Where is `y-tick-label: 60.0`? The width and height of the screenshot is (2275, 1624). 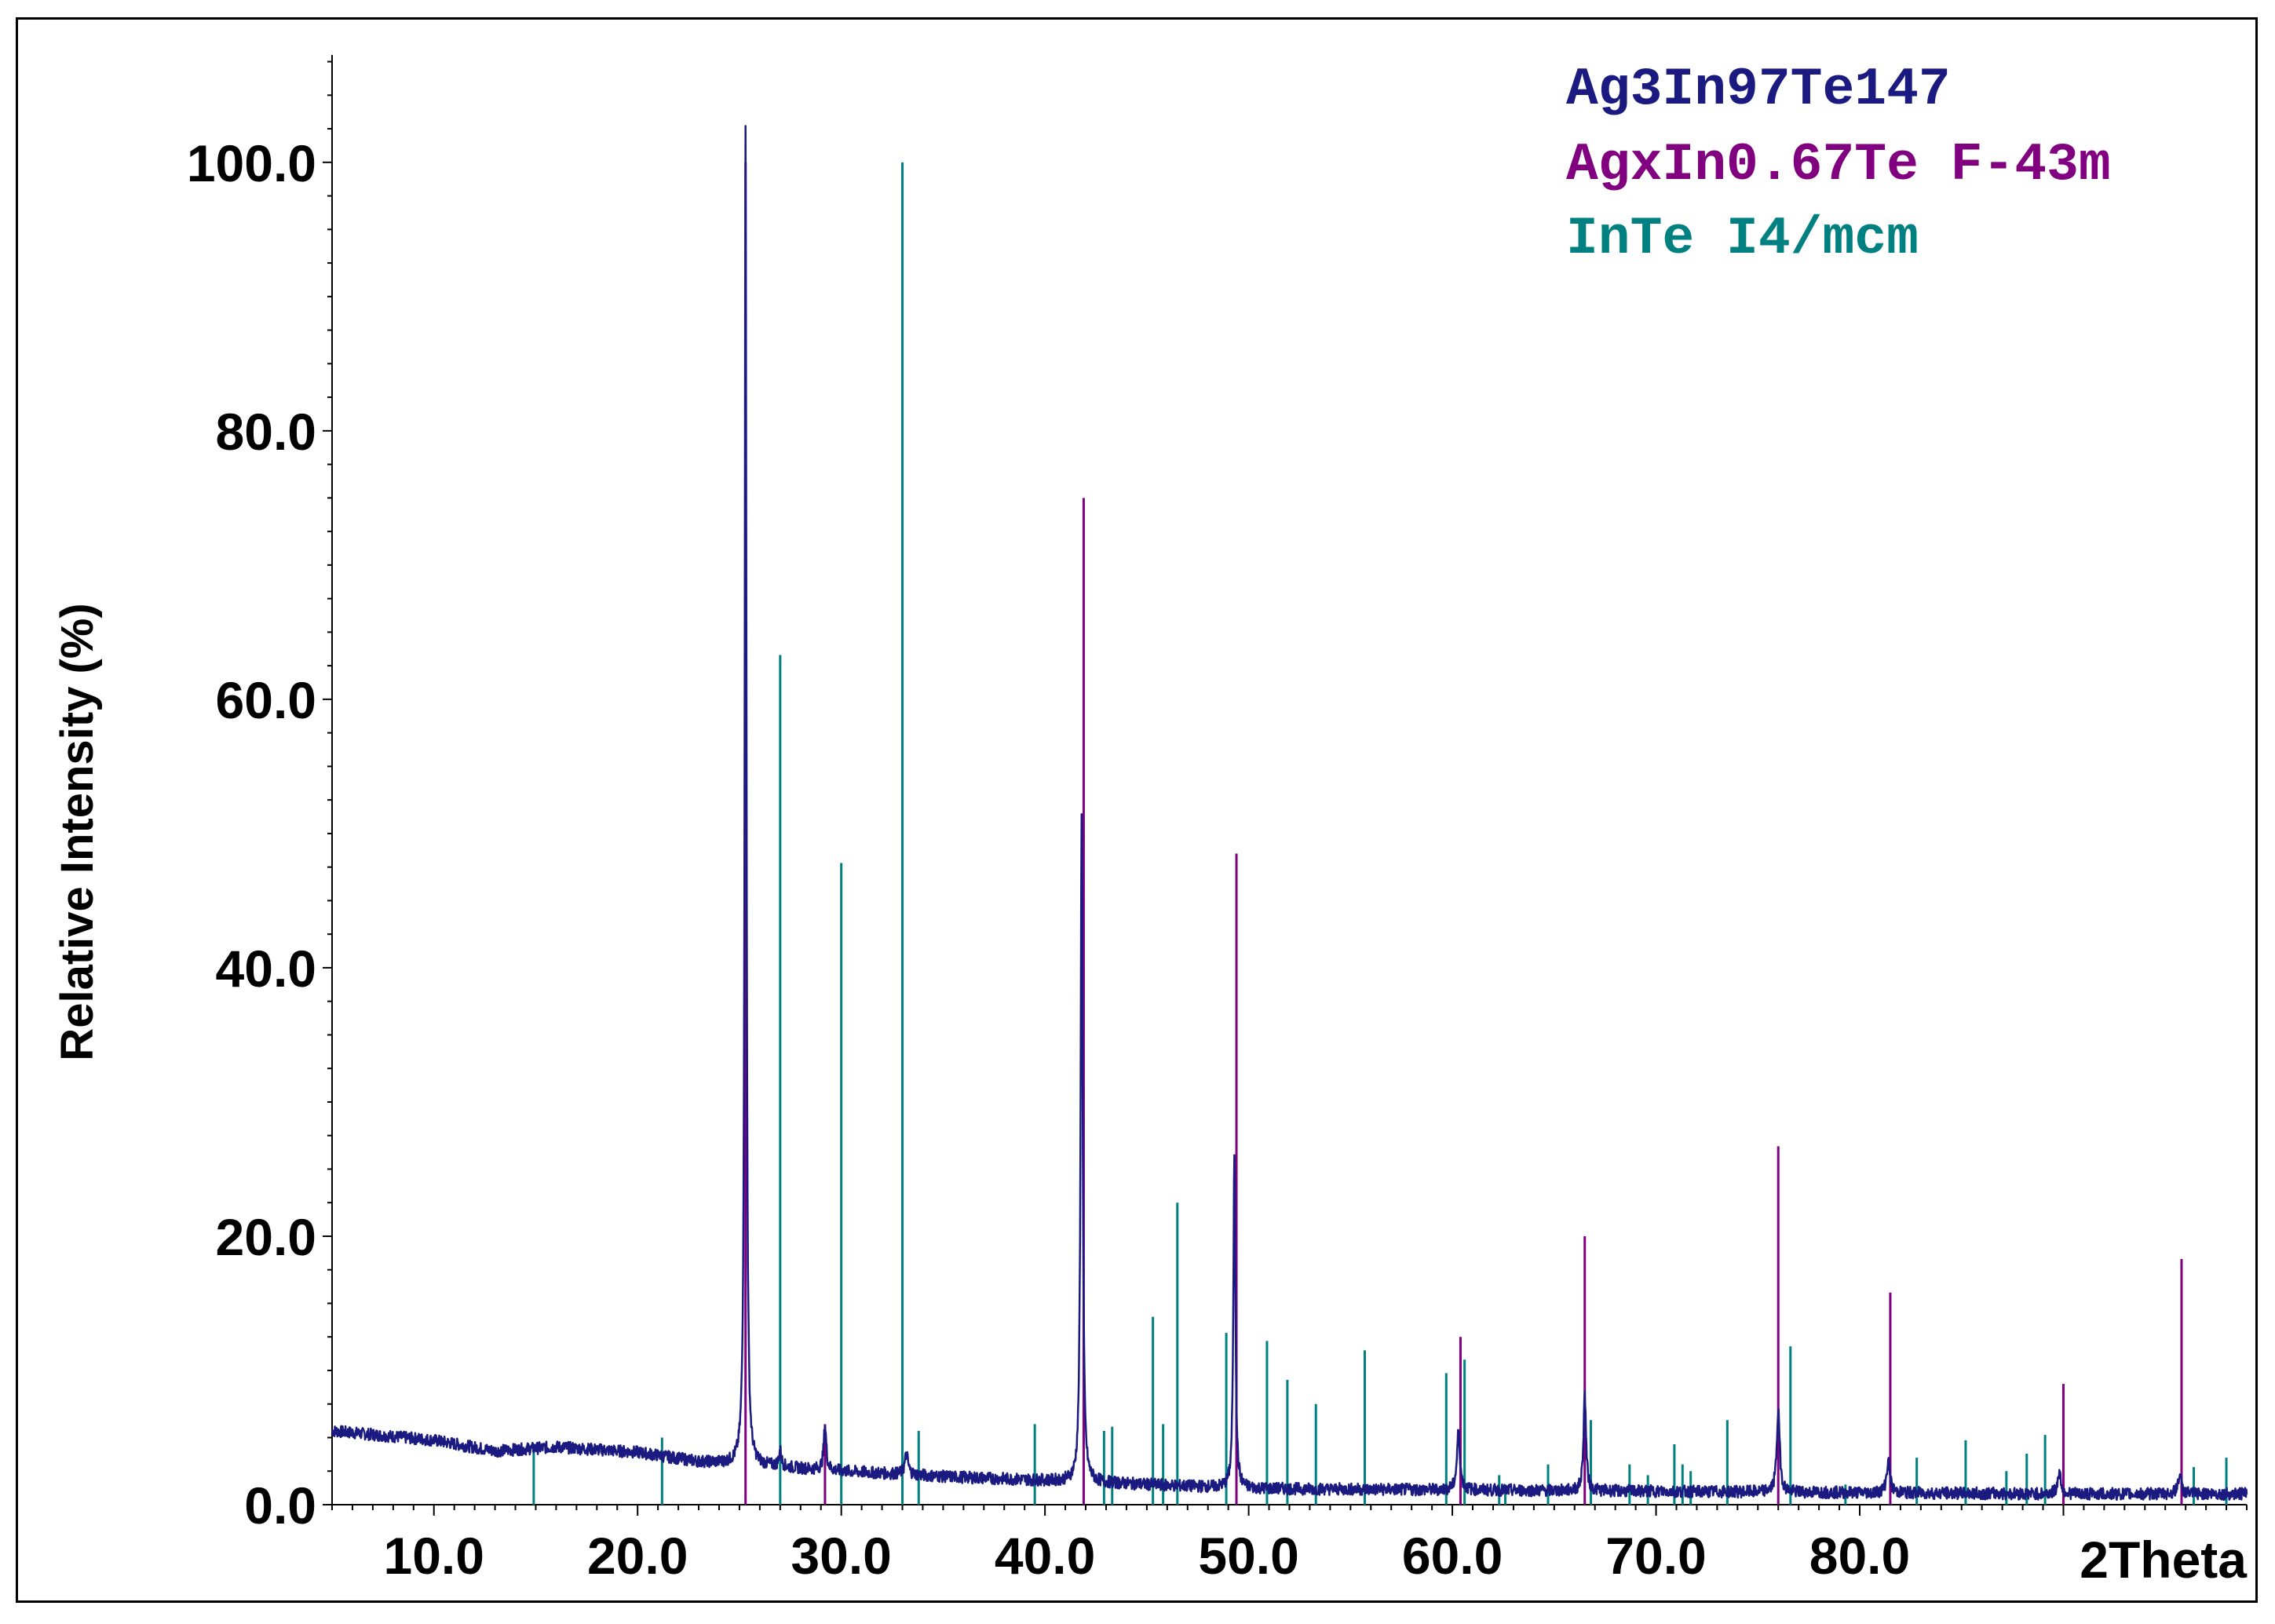
y-tick-label: 60.0 is located at coordinates (266, 700).